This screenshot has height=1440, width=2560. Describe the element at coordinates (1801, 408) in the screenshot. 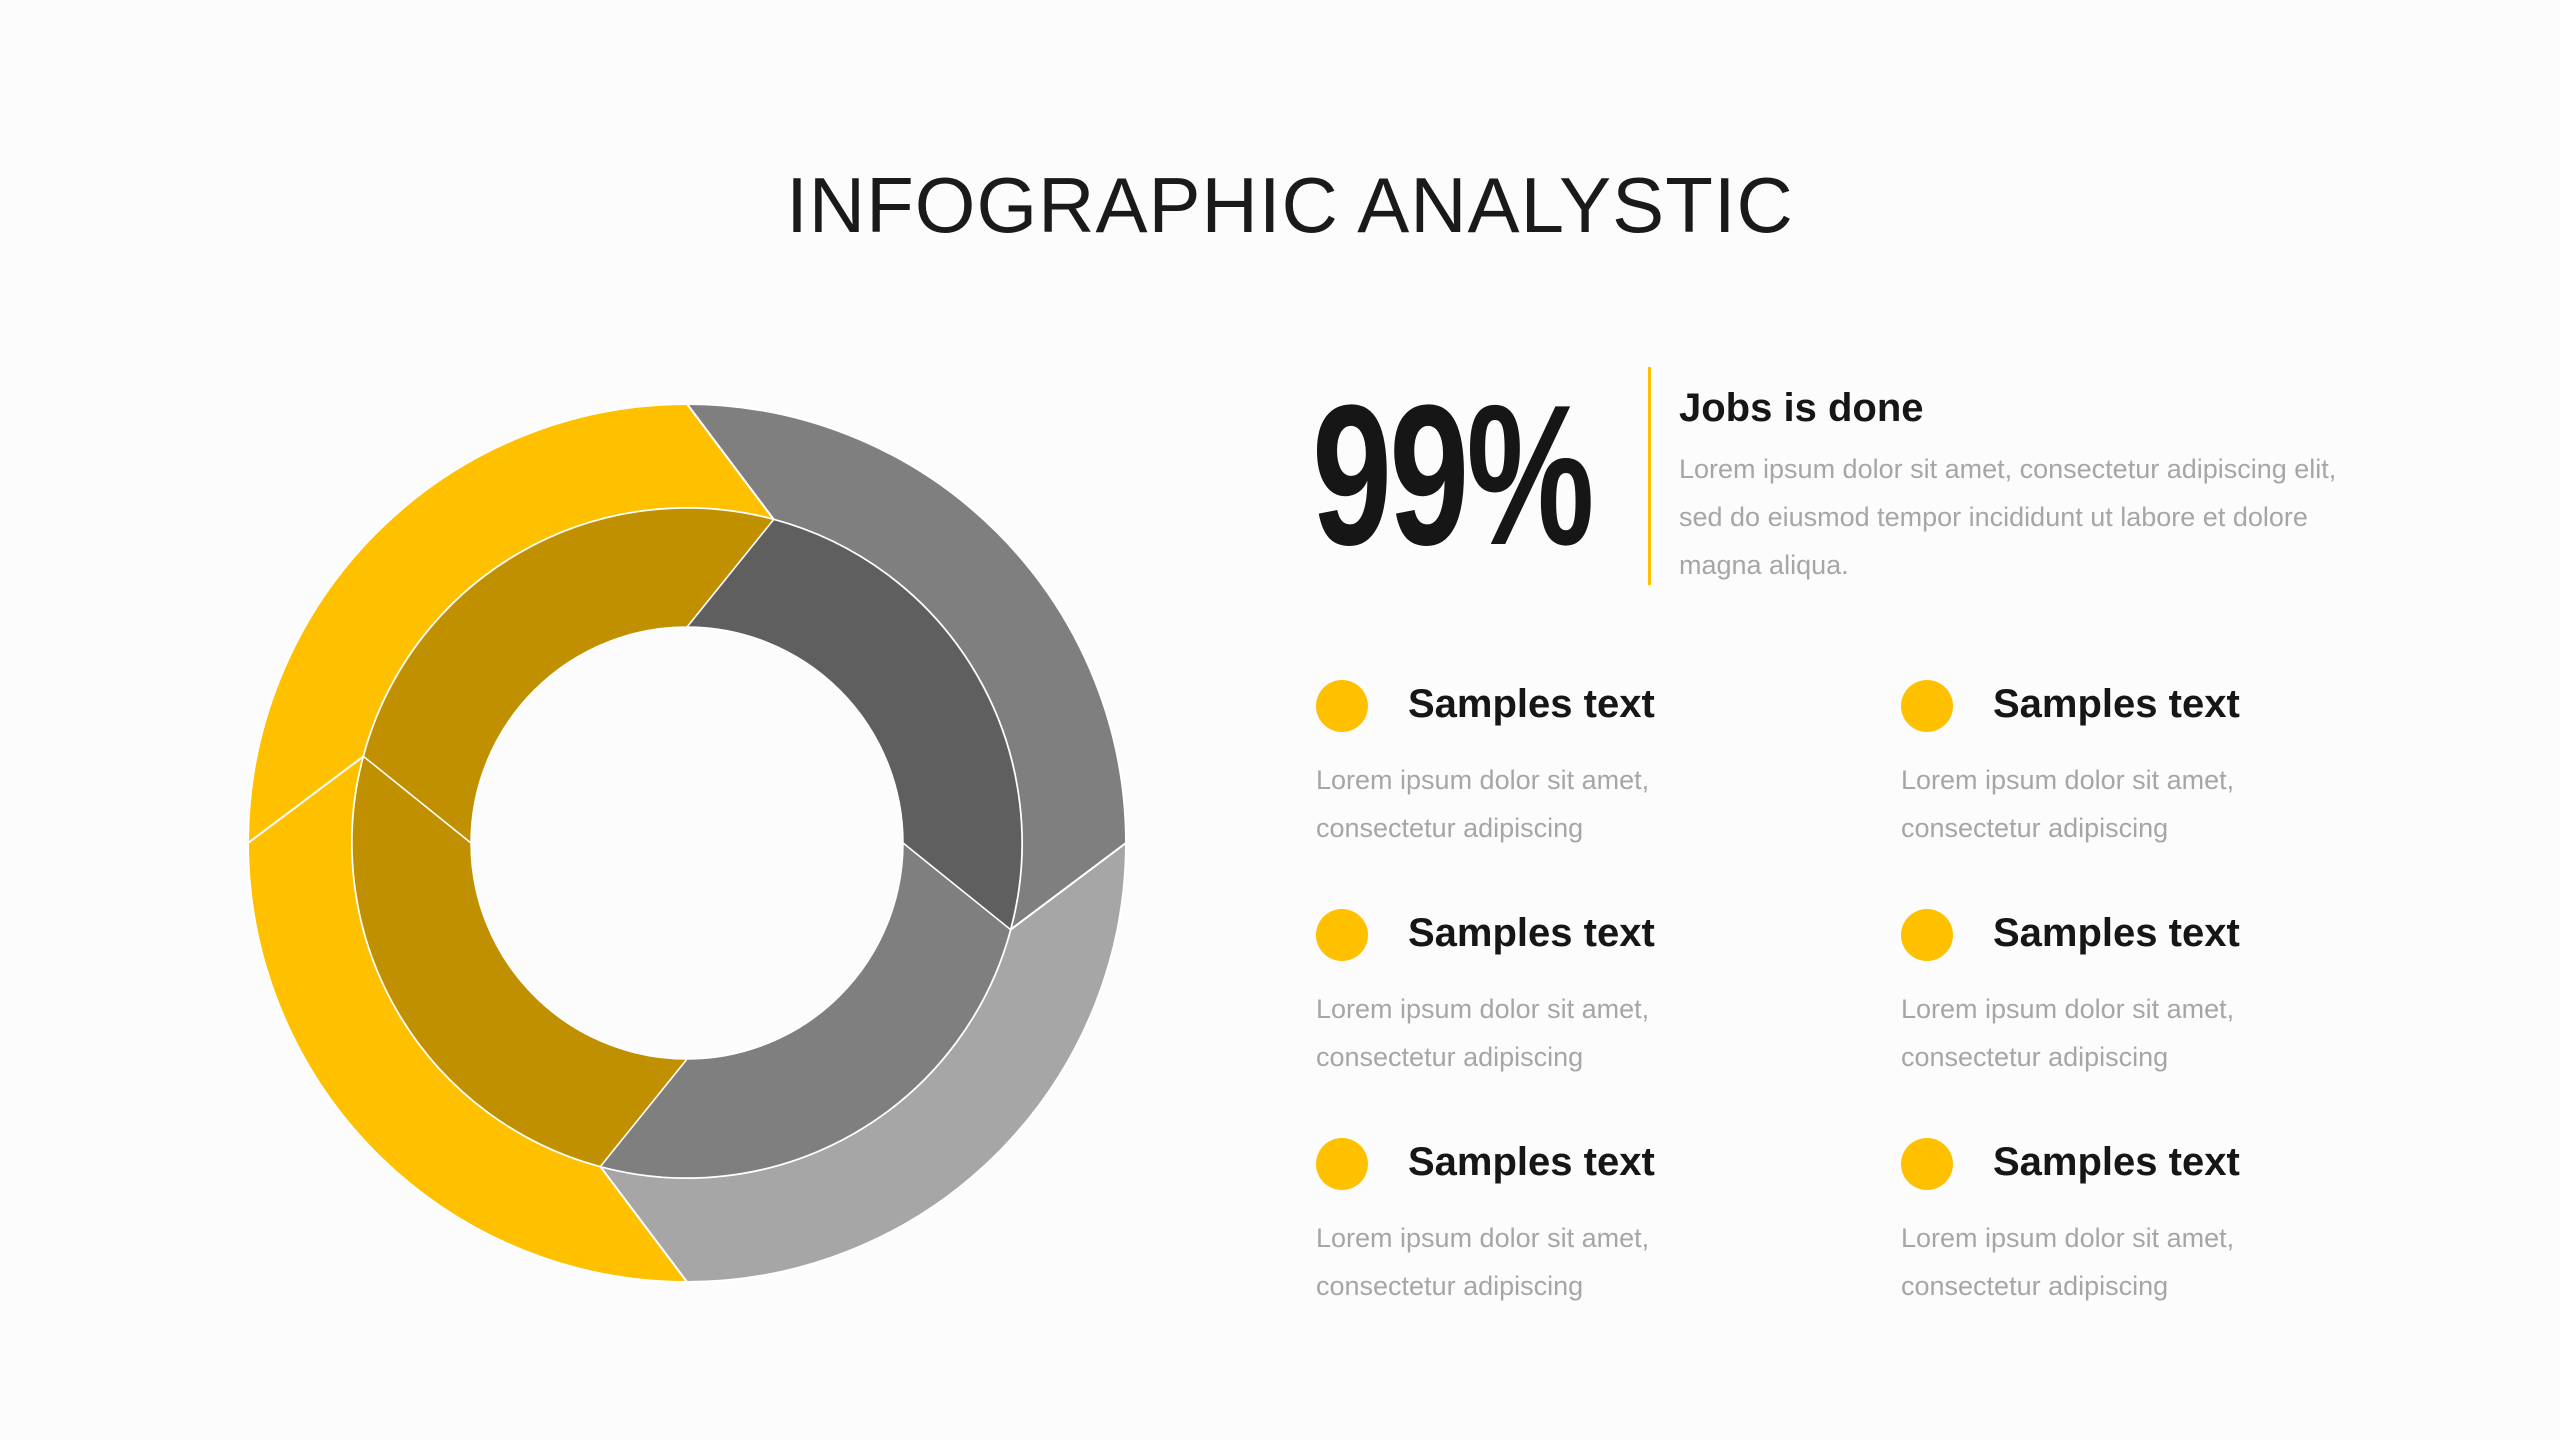

I see `stat-heading: Jobs is done` at that location.